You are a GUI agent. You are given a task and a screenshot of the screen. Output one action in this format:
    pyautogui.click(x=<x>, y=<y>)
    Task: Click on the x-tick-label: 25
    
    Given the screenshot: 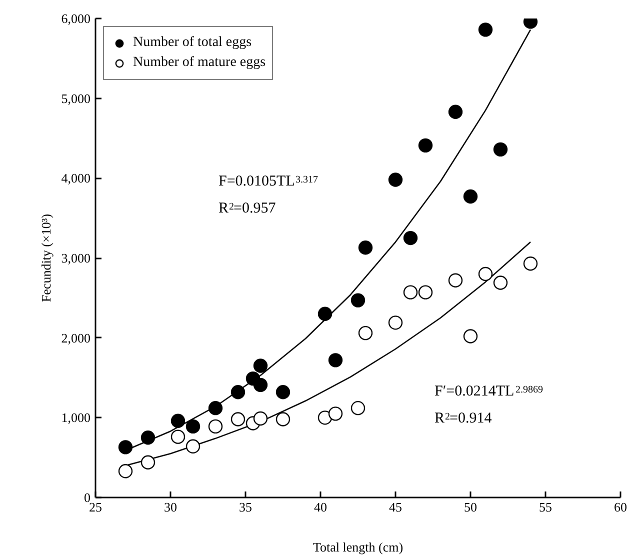 What is the action you would take?
    pyautogui.click(x=95, y=507)
    